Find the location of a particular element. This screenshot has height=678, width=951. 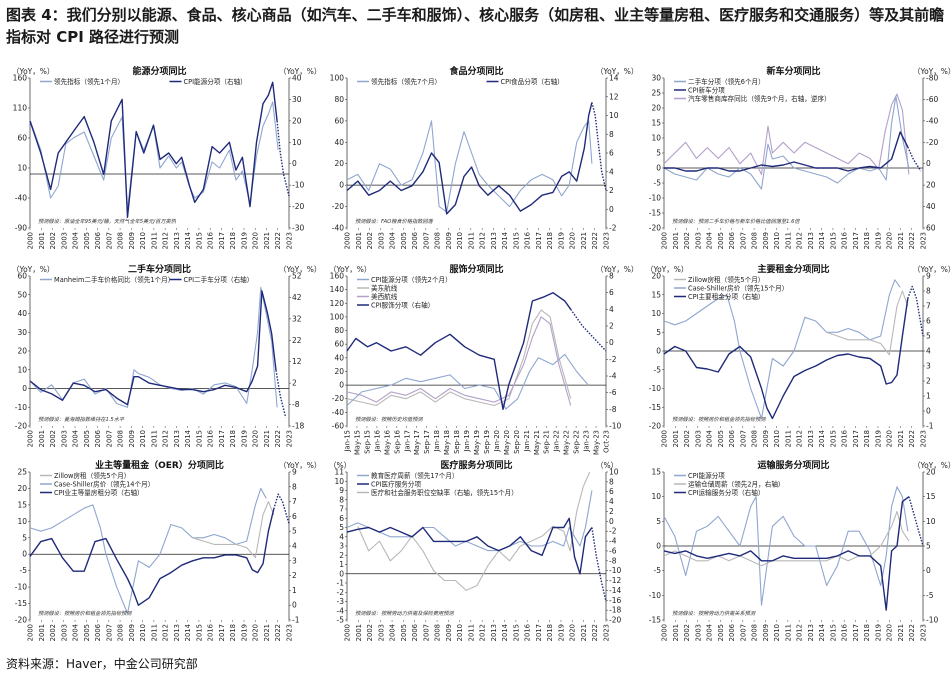

x-tick-label: 2002 is located at coordinates (687, 632).